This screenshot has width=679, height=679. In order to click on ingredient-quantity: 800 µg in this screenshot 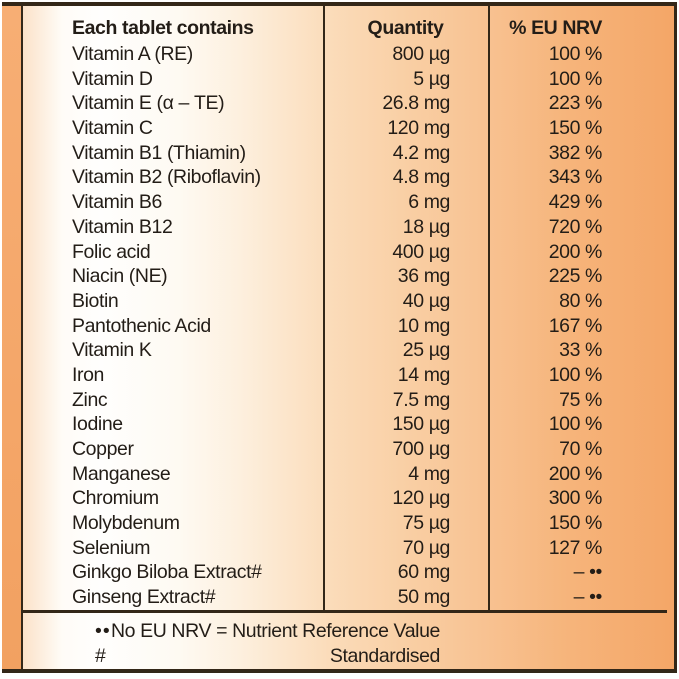, I will do `click(421, 54)`.